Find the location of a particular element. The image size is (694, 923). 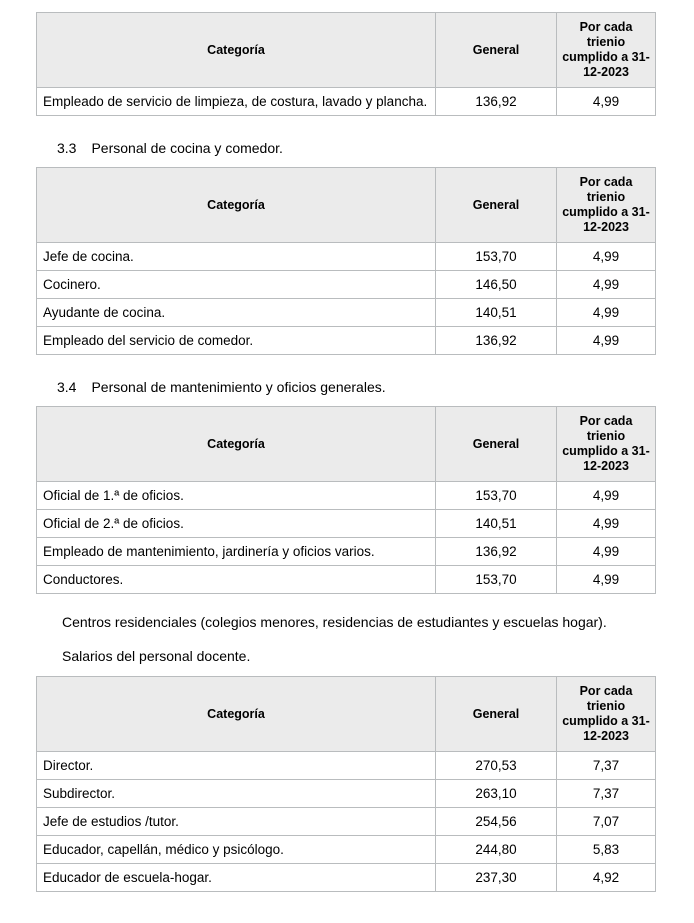

category-cell: Subdirector. is located at coordinates (236, 793).